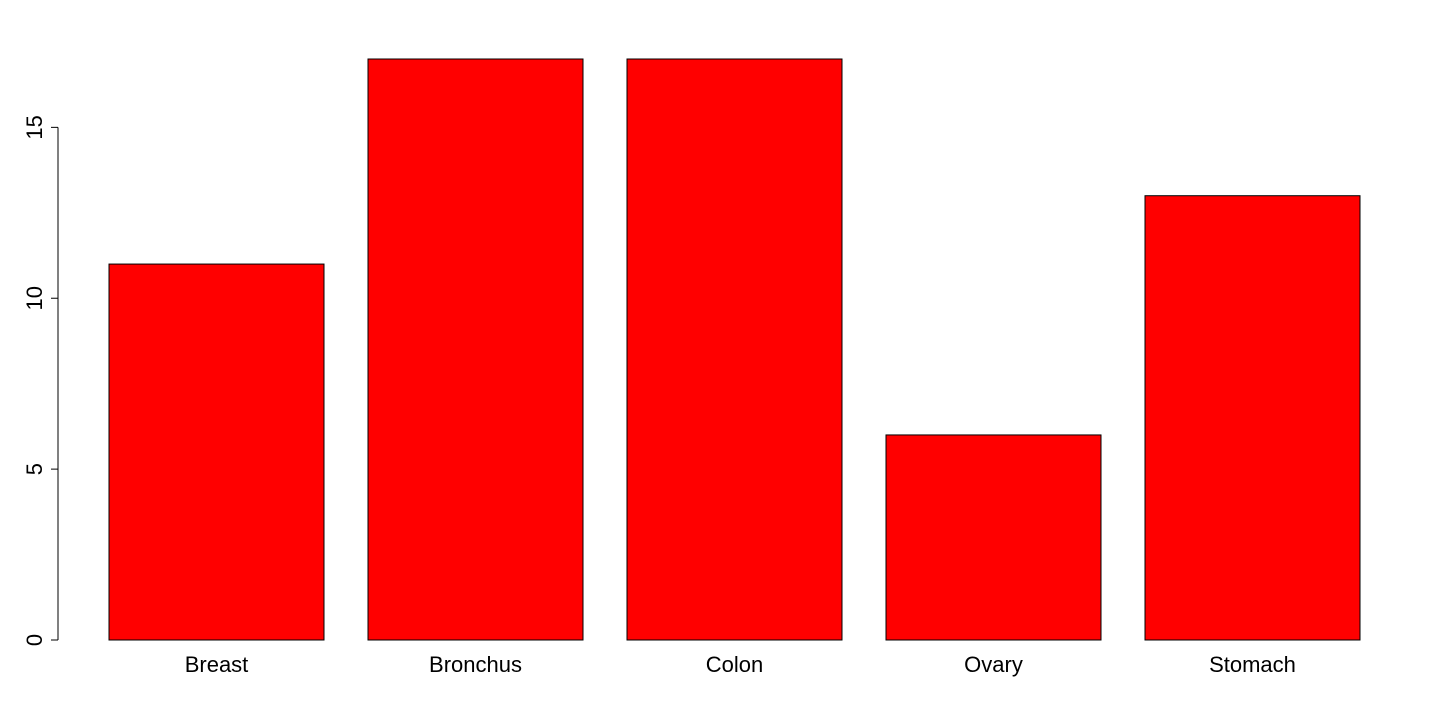 This screenshot has width=1440, height=720. Describe the element at coordinates (217, 664) in the screenshot. I see `x-tick-label: Breast` at that location.